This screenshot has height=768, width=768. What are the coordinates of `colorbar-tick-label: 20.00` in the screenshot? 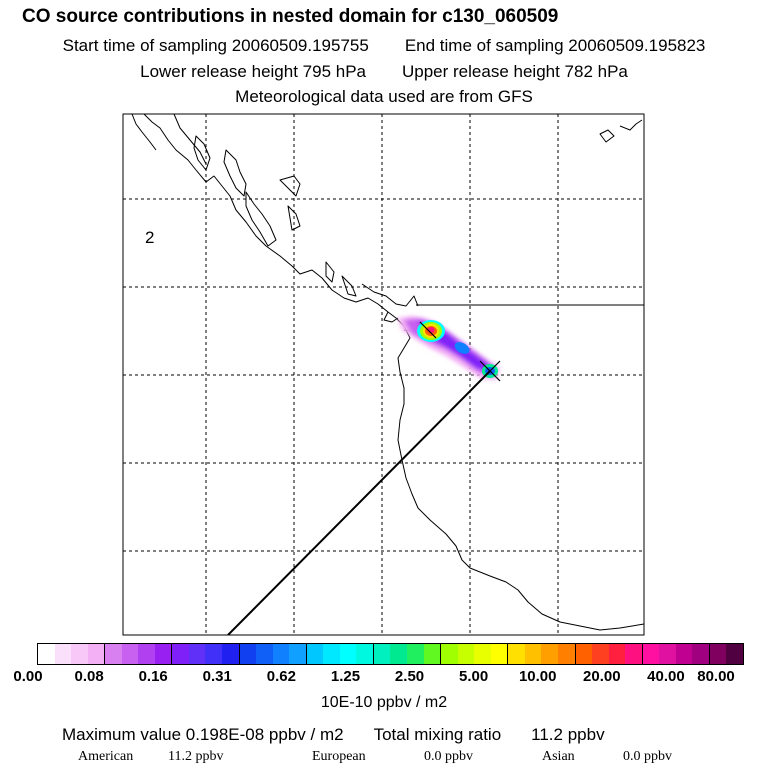 It's located at (602, 676).